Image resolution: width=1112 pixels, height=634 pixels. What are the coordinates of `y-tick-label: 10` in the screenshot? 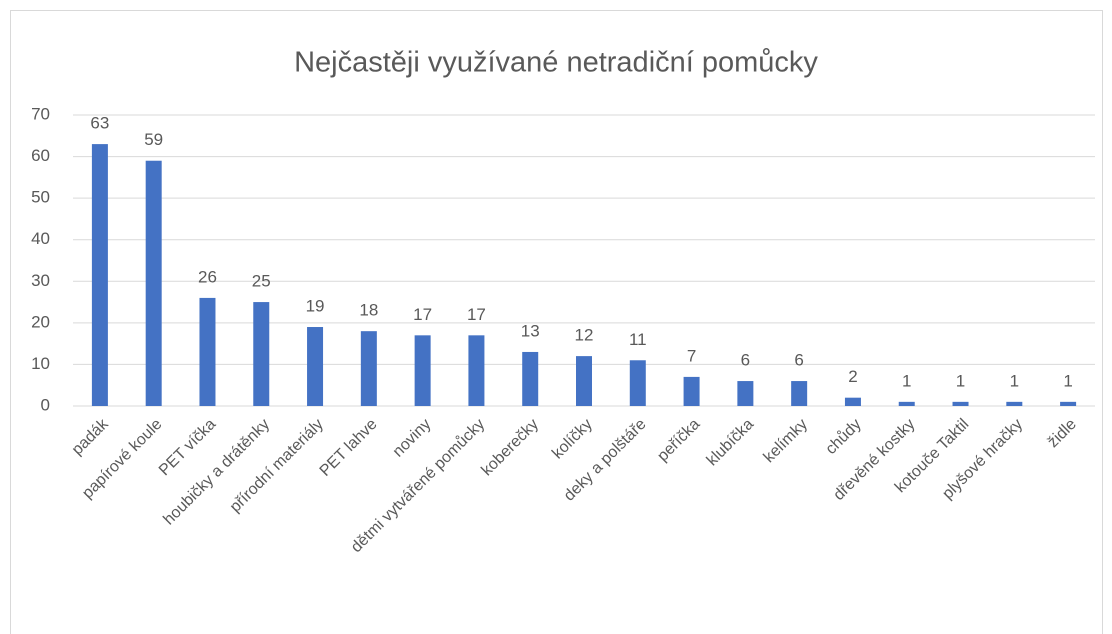 It's located at (40, 363).